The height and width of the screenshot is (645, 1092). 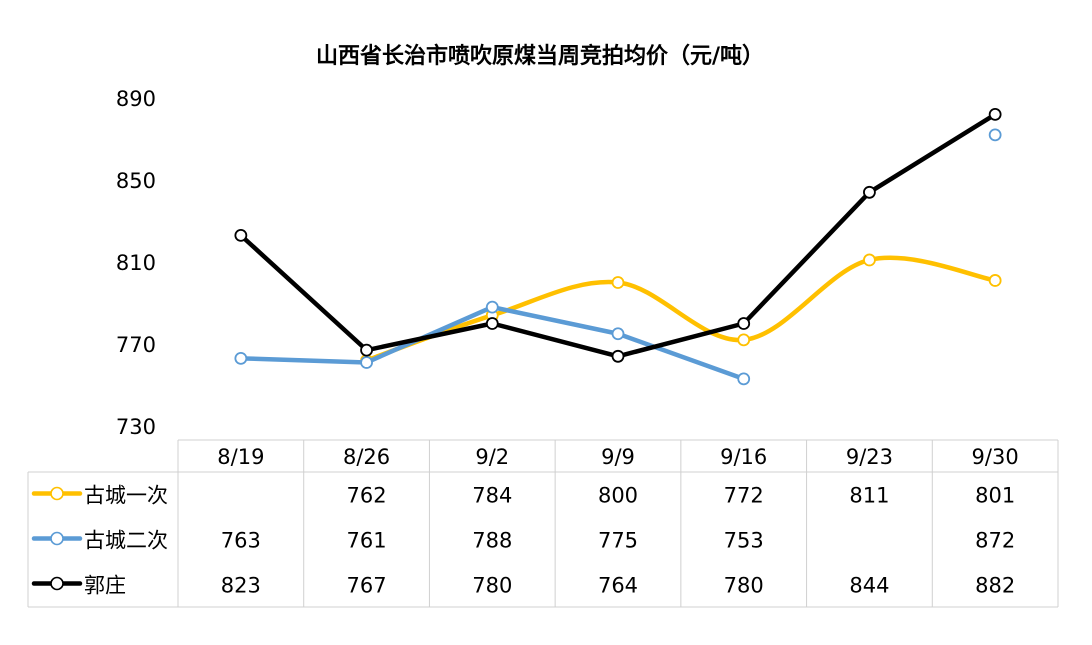 I want to click on x-category-label: 9/9, so click(x=618, y=457).